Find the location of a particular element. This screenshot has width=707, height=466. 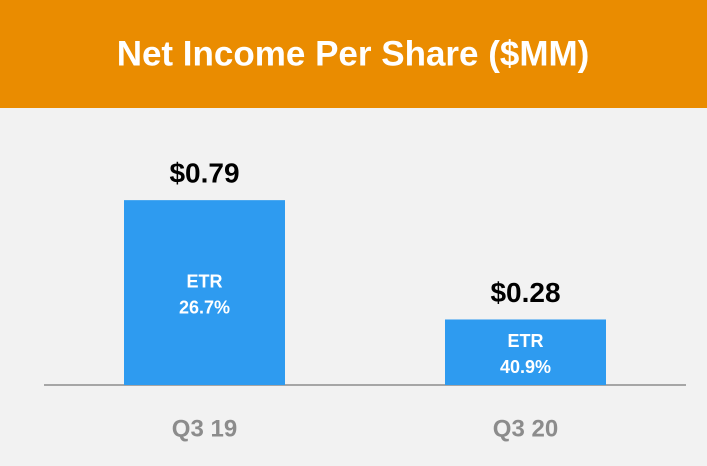

value-label: $0.28 is located at coordinates (525, 292).